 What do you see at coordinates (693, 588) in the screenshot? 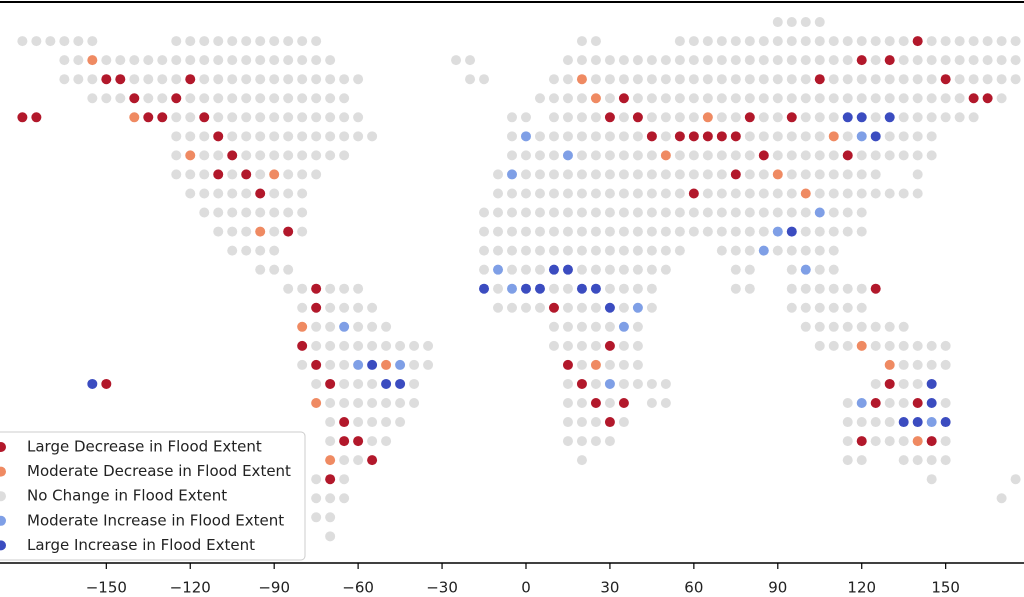
I see `x-tick-label: 60` at bounding box center [693, 588].